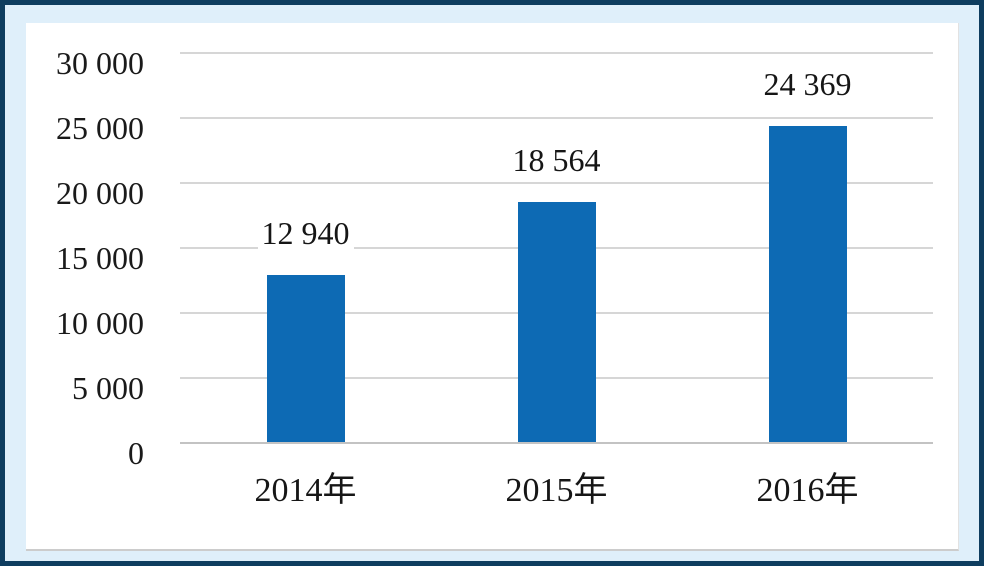  Describe the element at coordinates (108, 388) in the screenshot. I see `y-tick-label: 5 000` at that location.